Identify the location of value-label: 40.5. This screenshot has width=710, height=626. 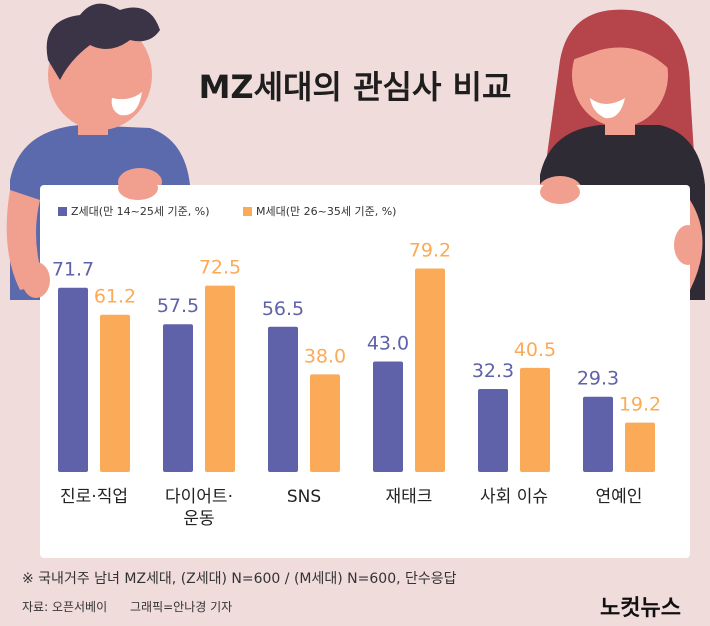
(535, 350).